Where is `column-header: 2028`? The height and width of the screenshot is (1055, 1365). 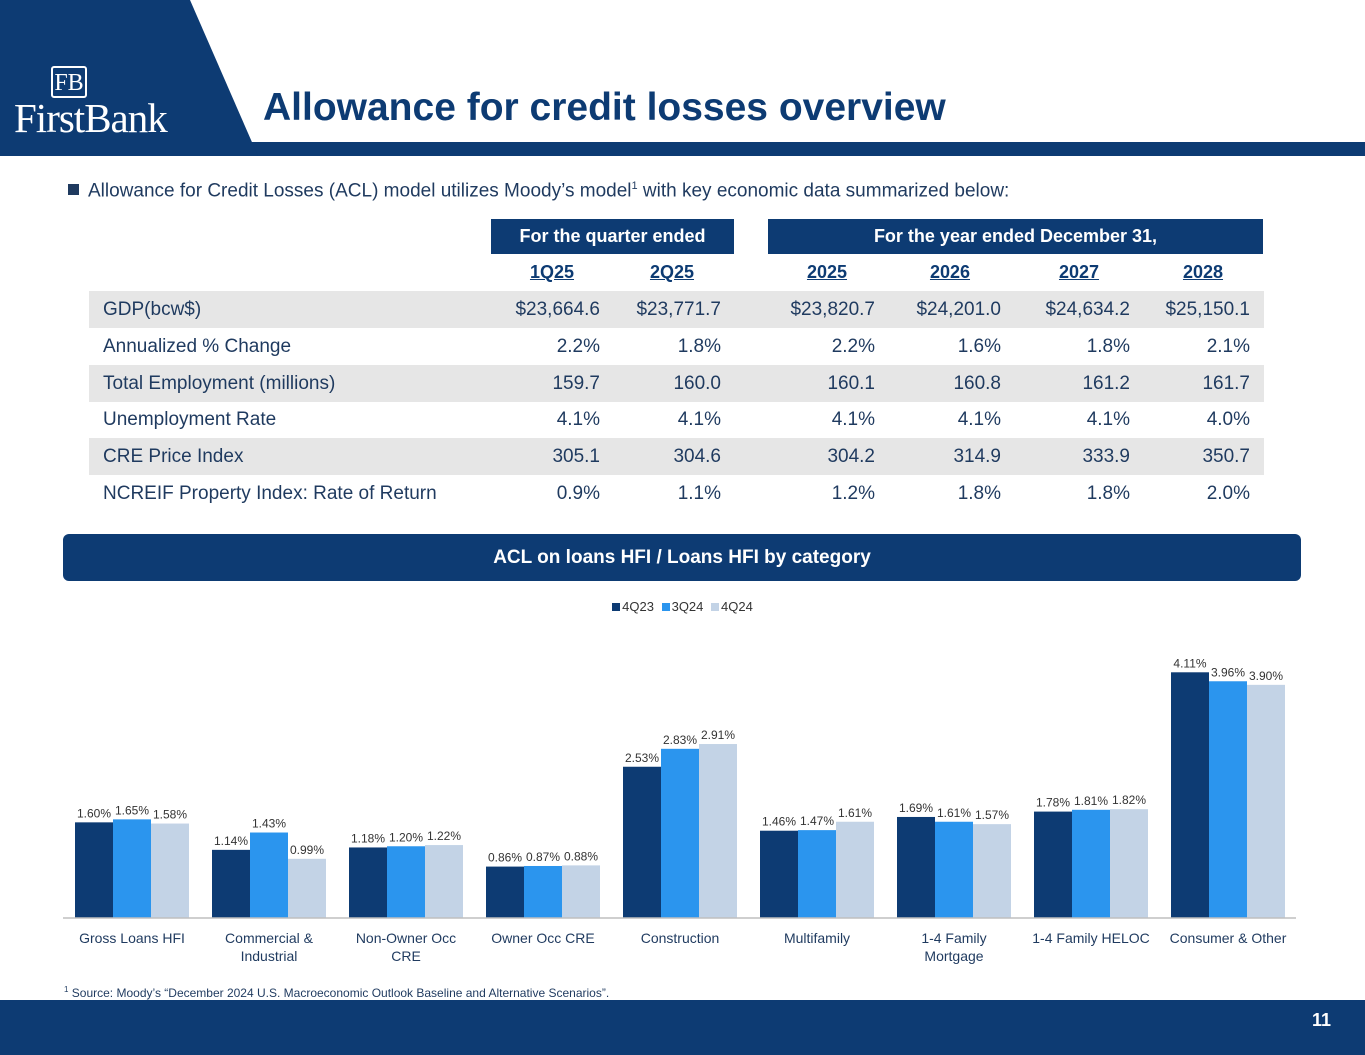
column-header: 2028 is located at coordinates (1203, 272).